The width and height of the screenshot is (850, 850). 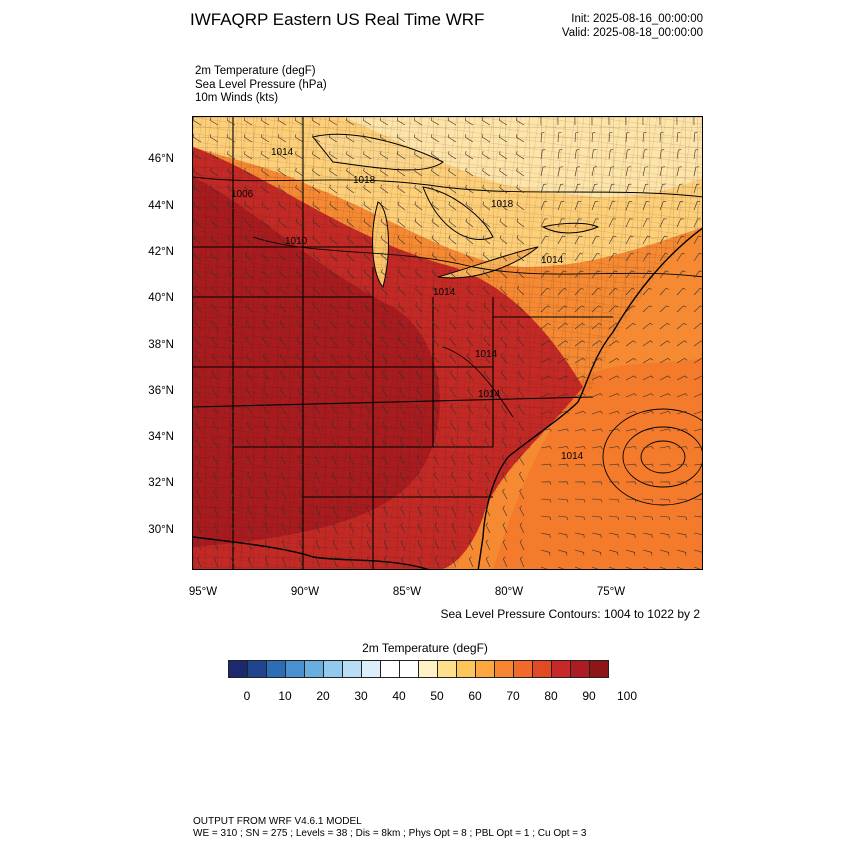 I want to click on colorbar-tick-label: 100, so click(x=627, y=696).